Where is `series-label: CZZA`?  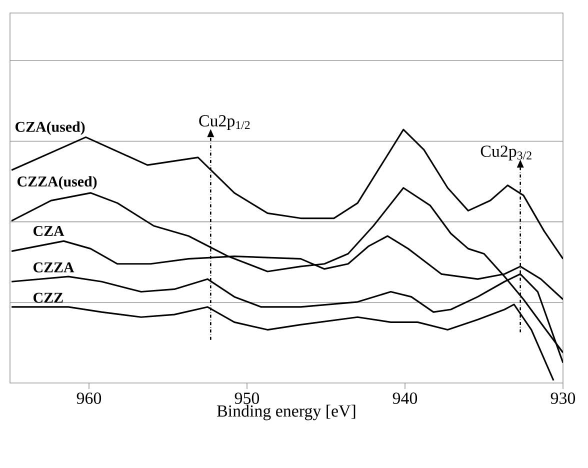
series-label: CZZA is located at coordinates (54, 267).